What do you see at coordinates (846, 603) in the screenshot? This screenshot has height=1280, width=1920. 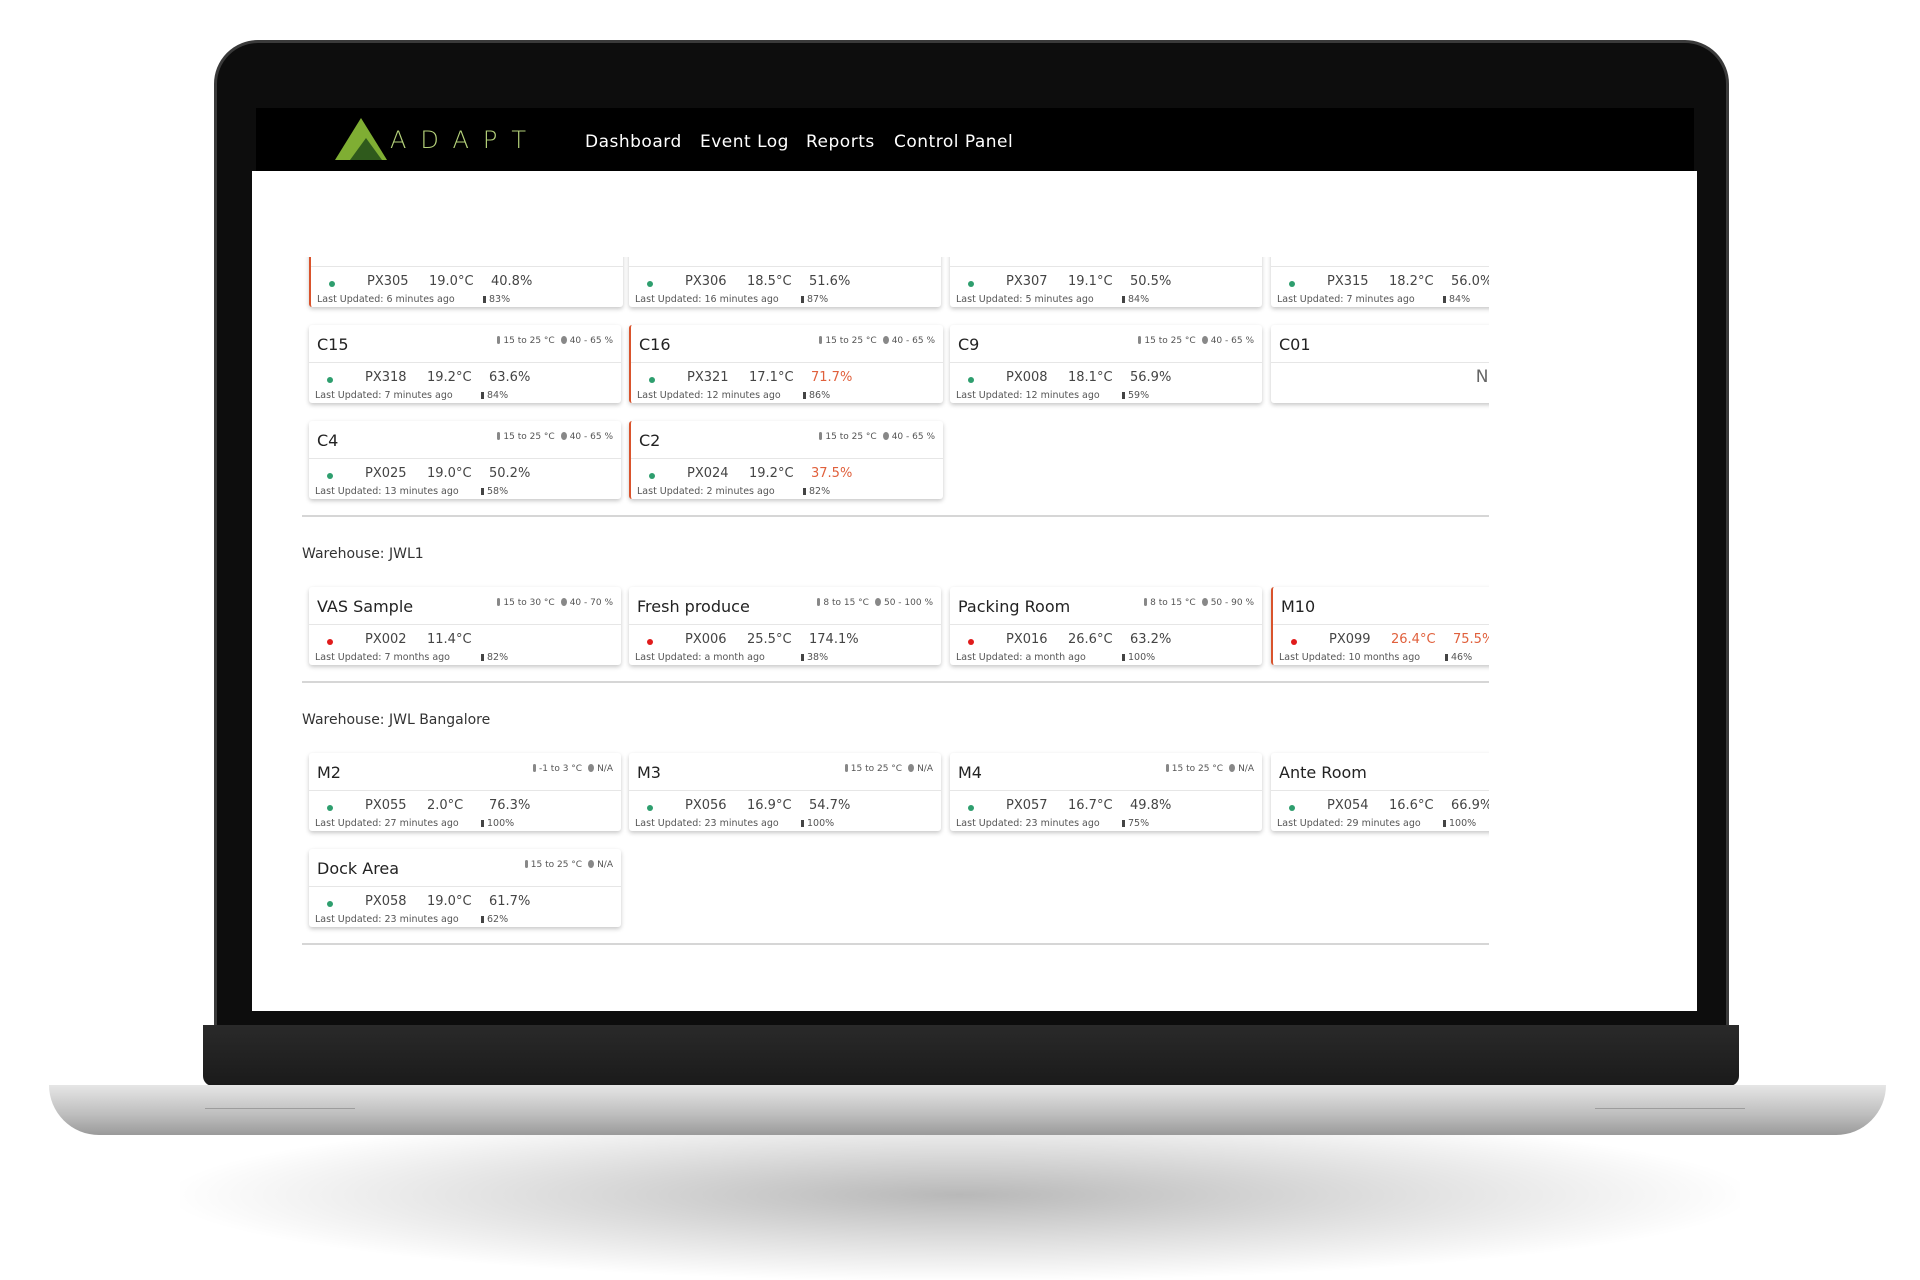 I see `temp-range: 8 to 15 °C` at bounding box center [846, 603].